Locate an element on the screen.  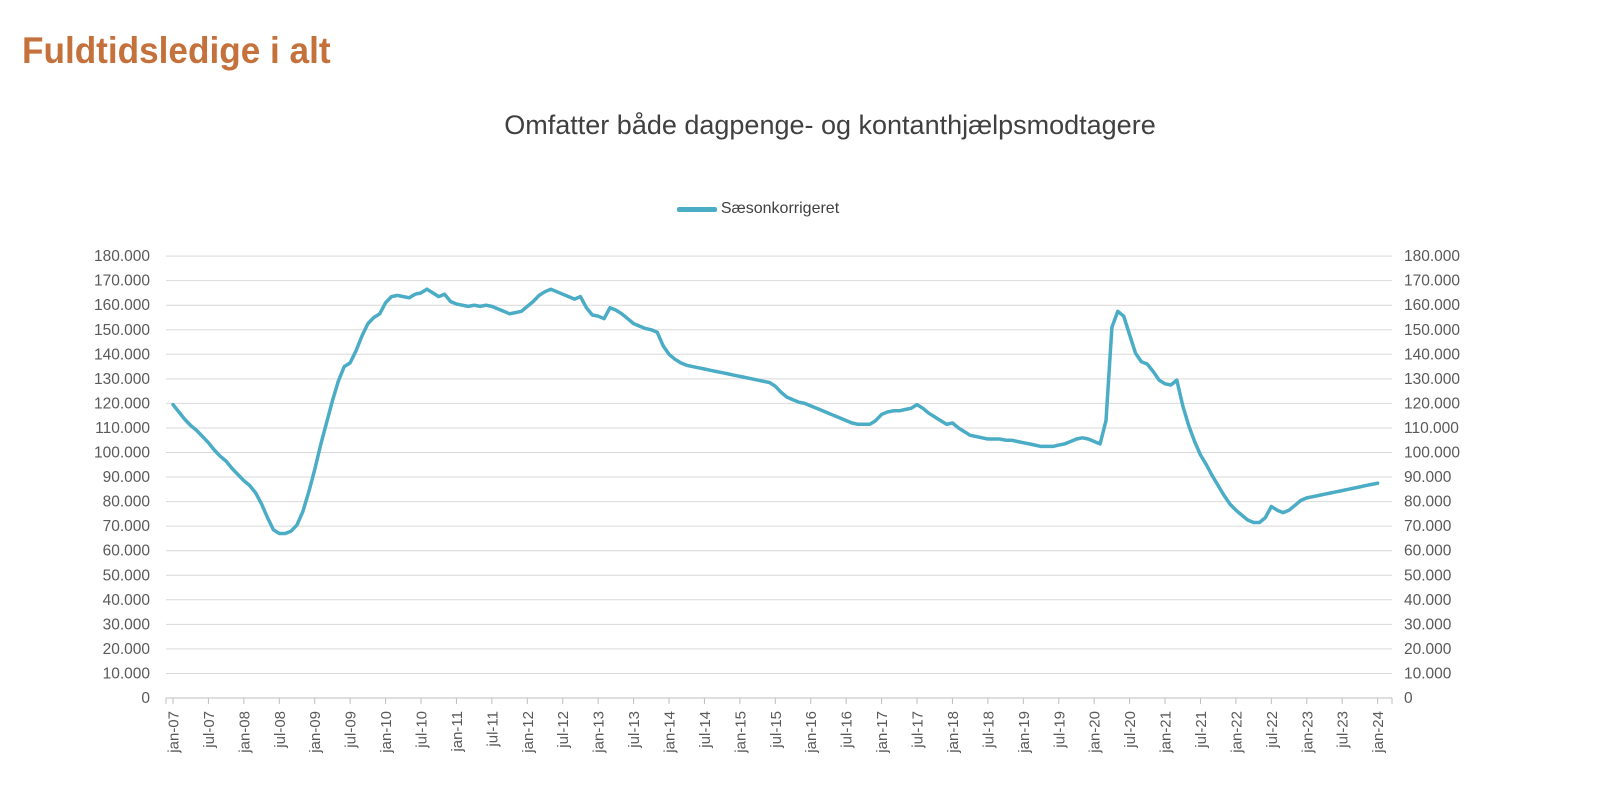
x-axis-label: jul-13 is located at coordinates (634, 730).